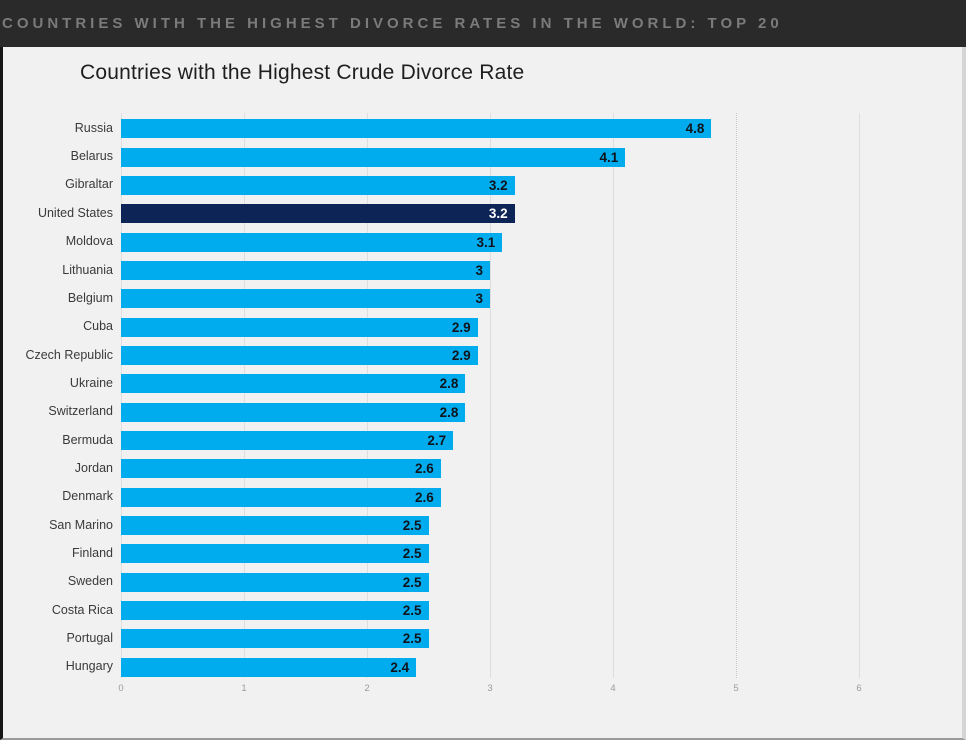  What do you see at coordinates (89, 241) in the screenshot?
I see `category-label: Moldova` at bounding box center [89, 241].